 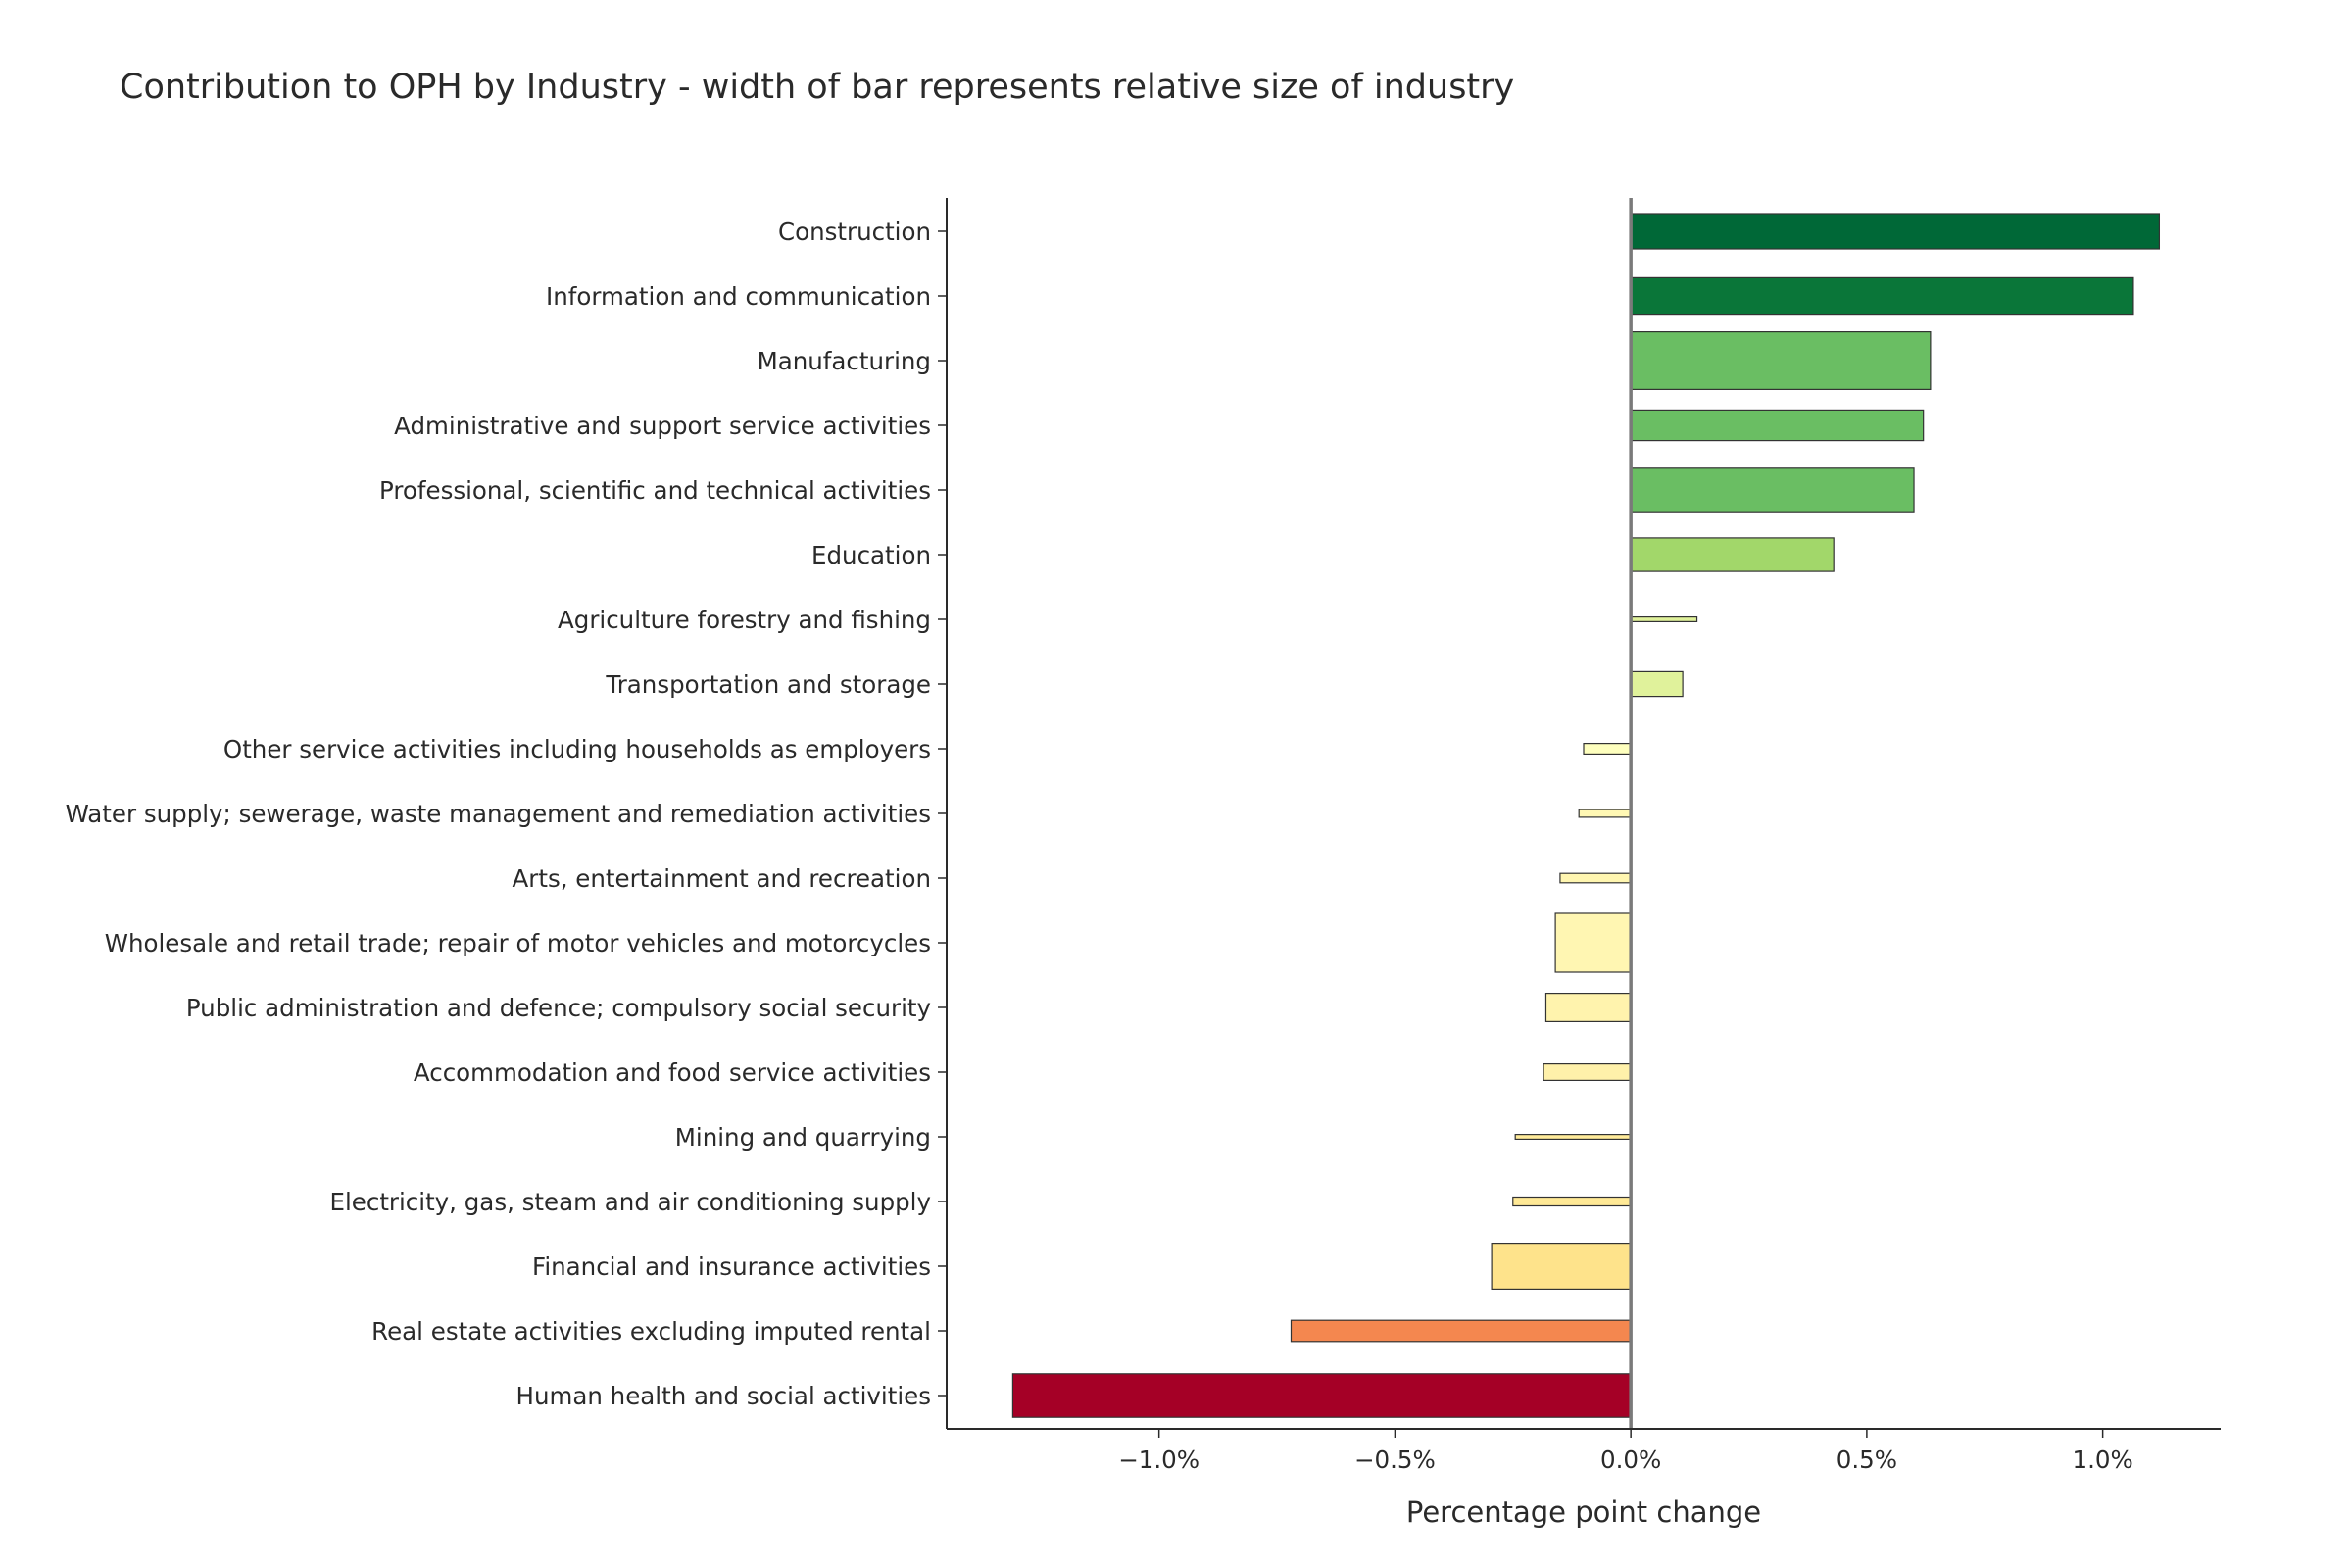 I want to click on x-tick-label: −1.0%, so click(x=1159, y=1460).